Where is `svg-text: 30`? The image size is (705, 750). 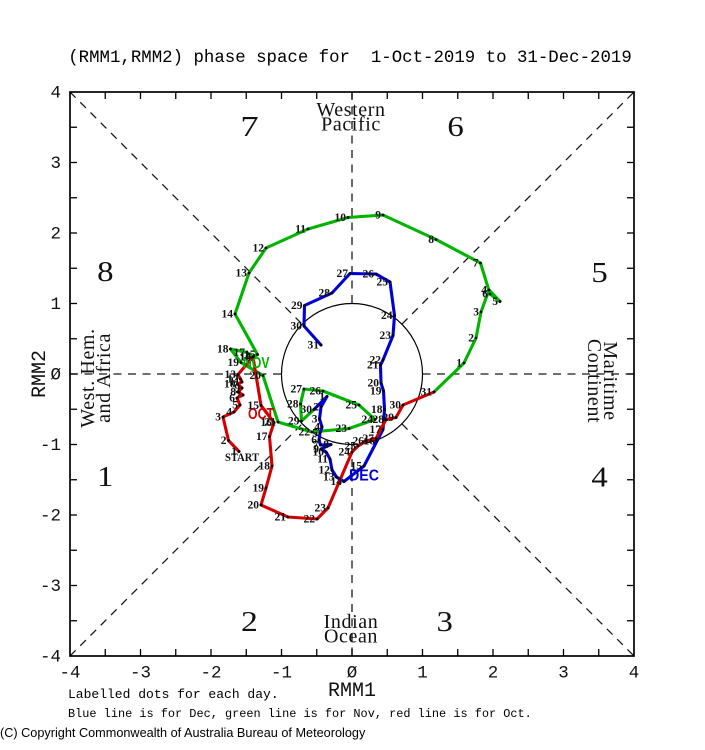 svg-text: 30 is located at coordinates (297, 327).